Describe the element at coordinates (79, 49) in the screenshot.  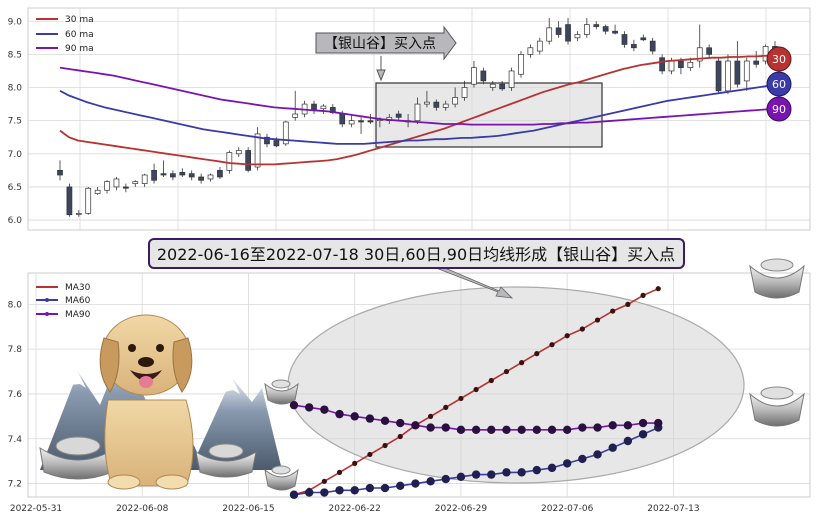
I see `legend-label-90ma: 90 ma` at that location.